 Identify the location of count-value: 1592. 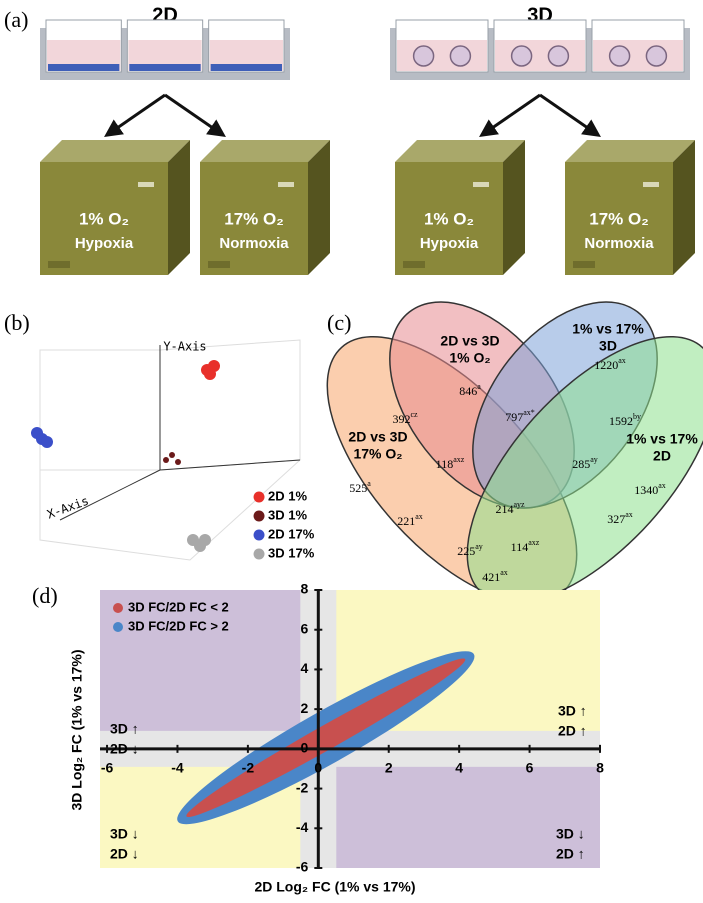
(621, 421).